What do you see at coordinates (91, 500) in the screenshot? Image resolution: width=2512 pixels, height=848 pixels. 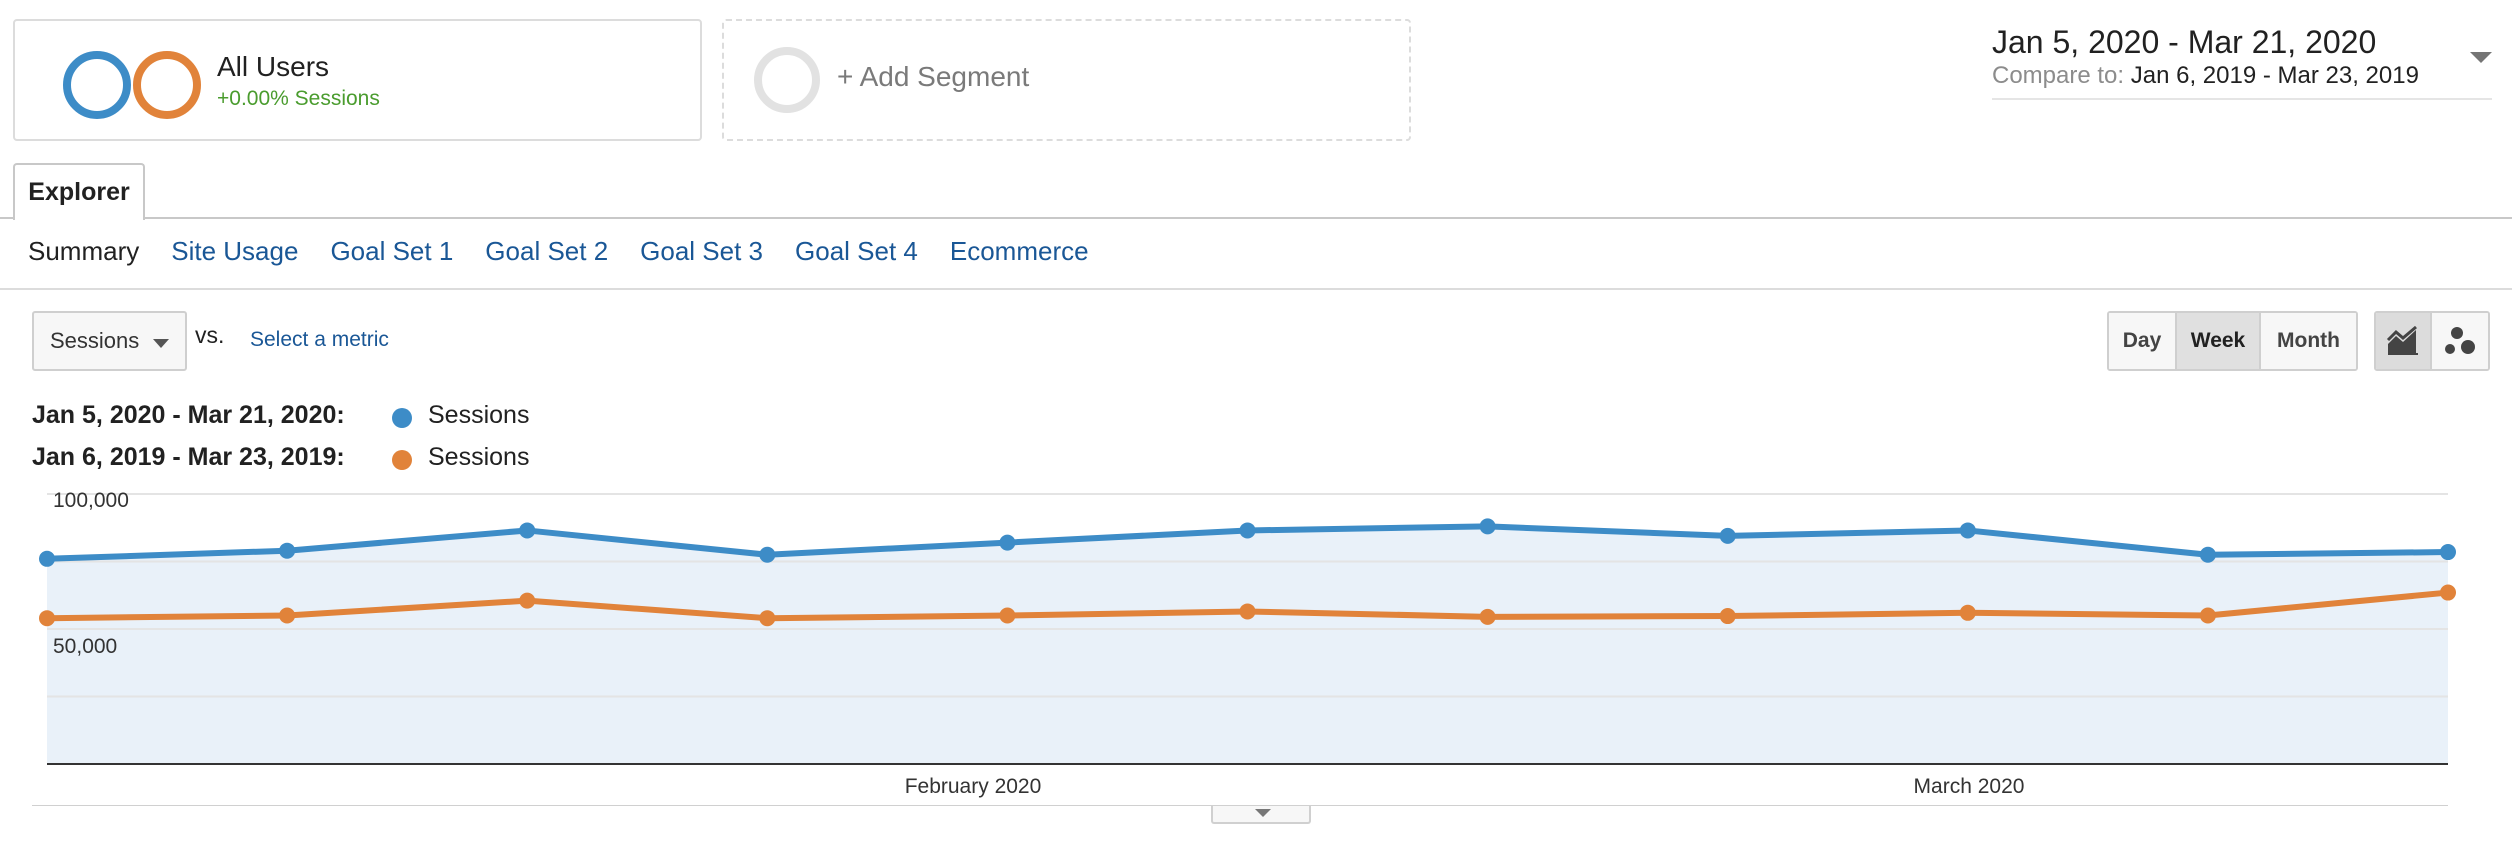 I see `y-tick-label: 100,000` at bounding box center [91, 500].